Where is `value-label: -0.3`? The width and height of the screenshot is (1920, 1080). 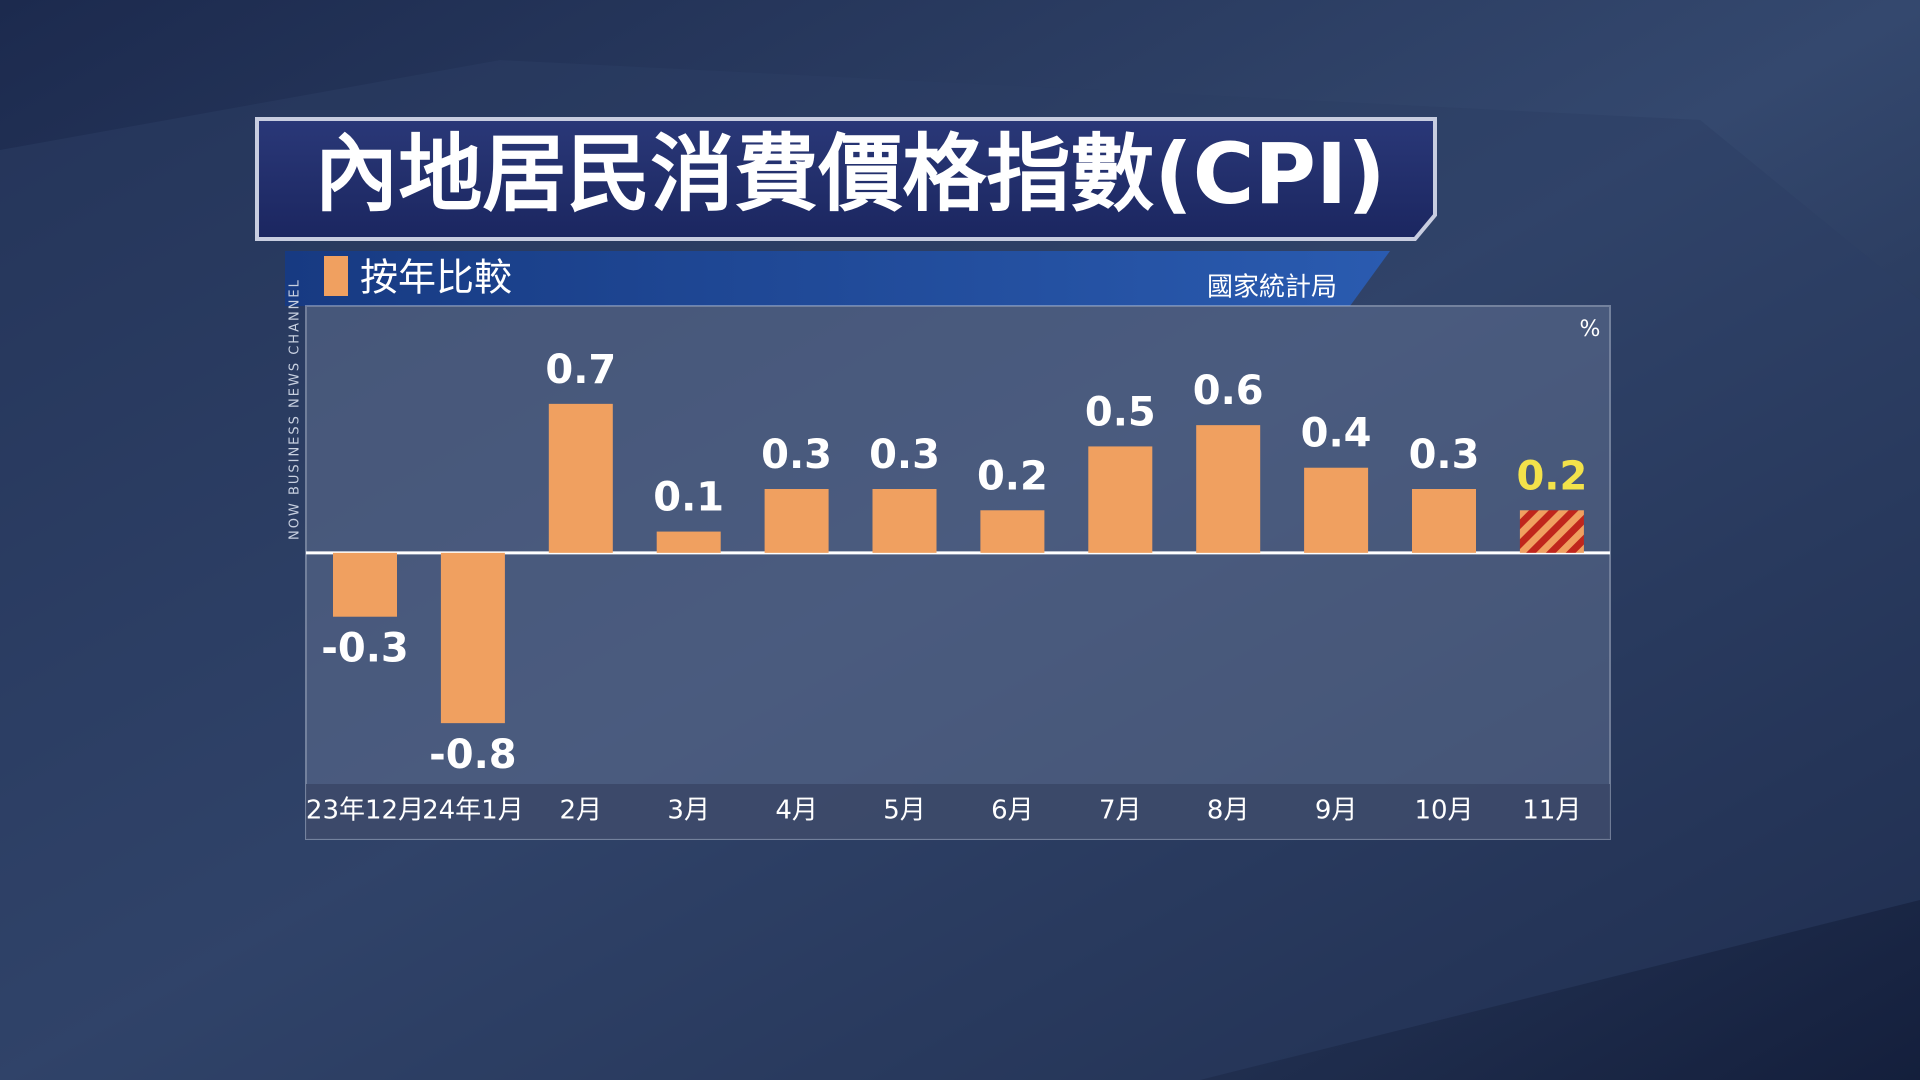
value-label: -0.3 is located at coordinates (364, 649).